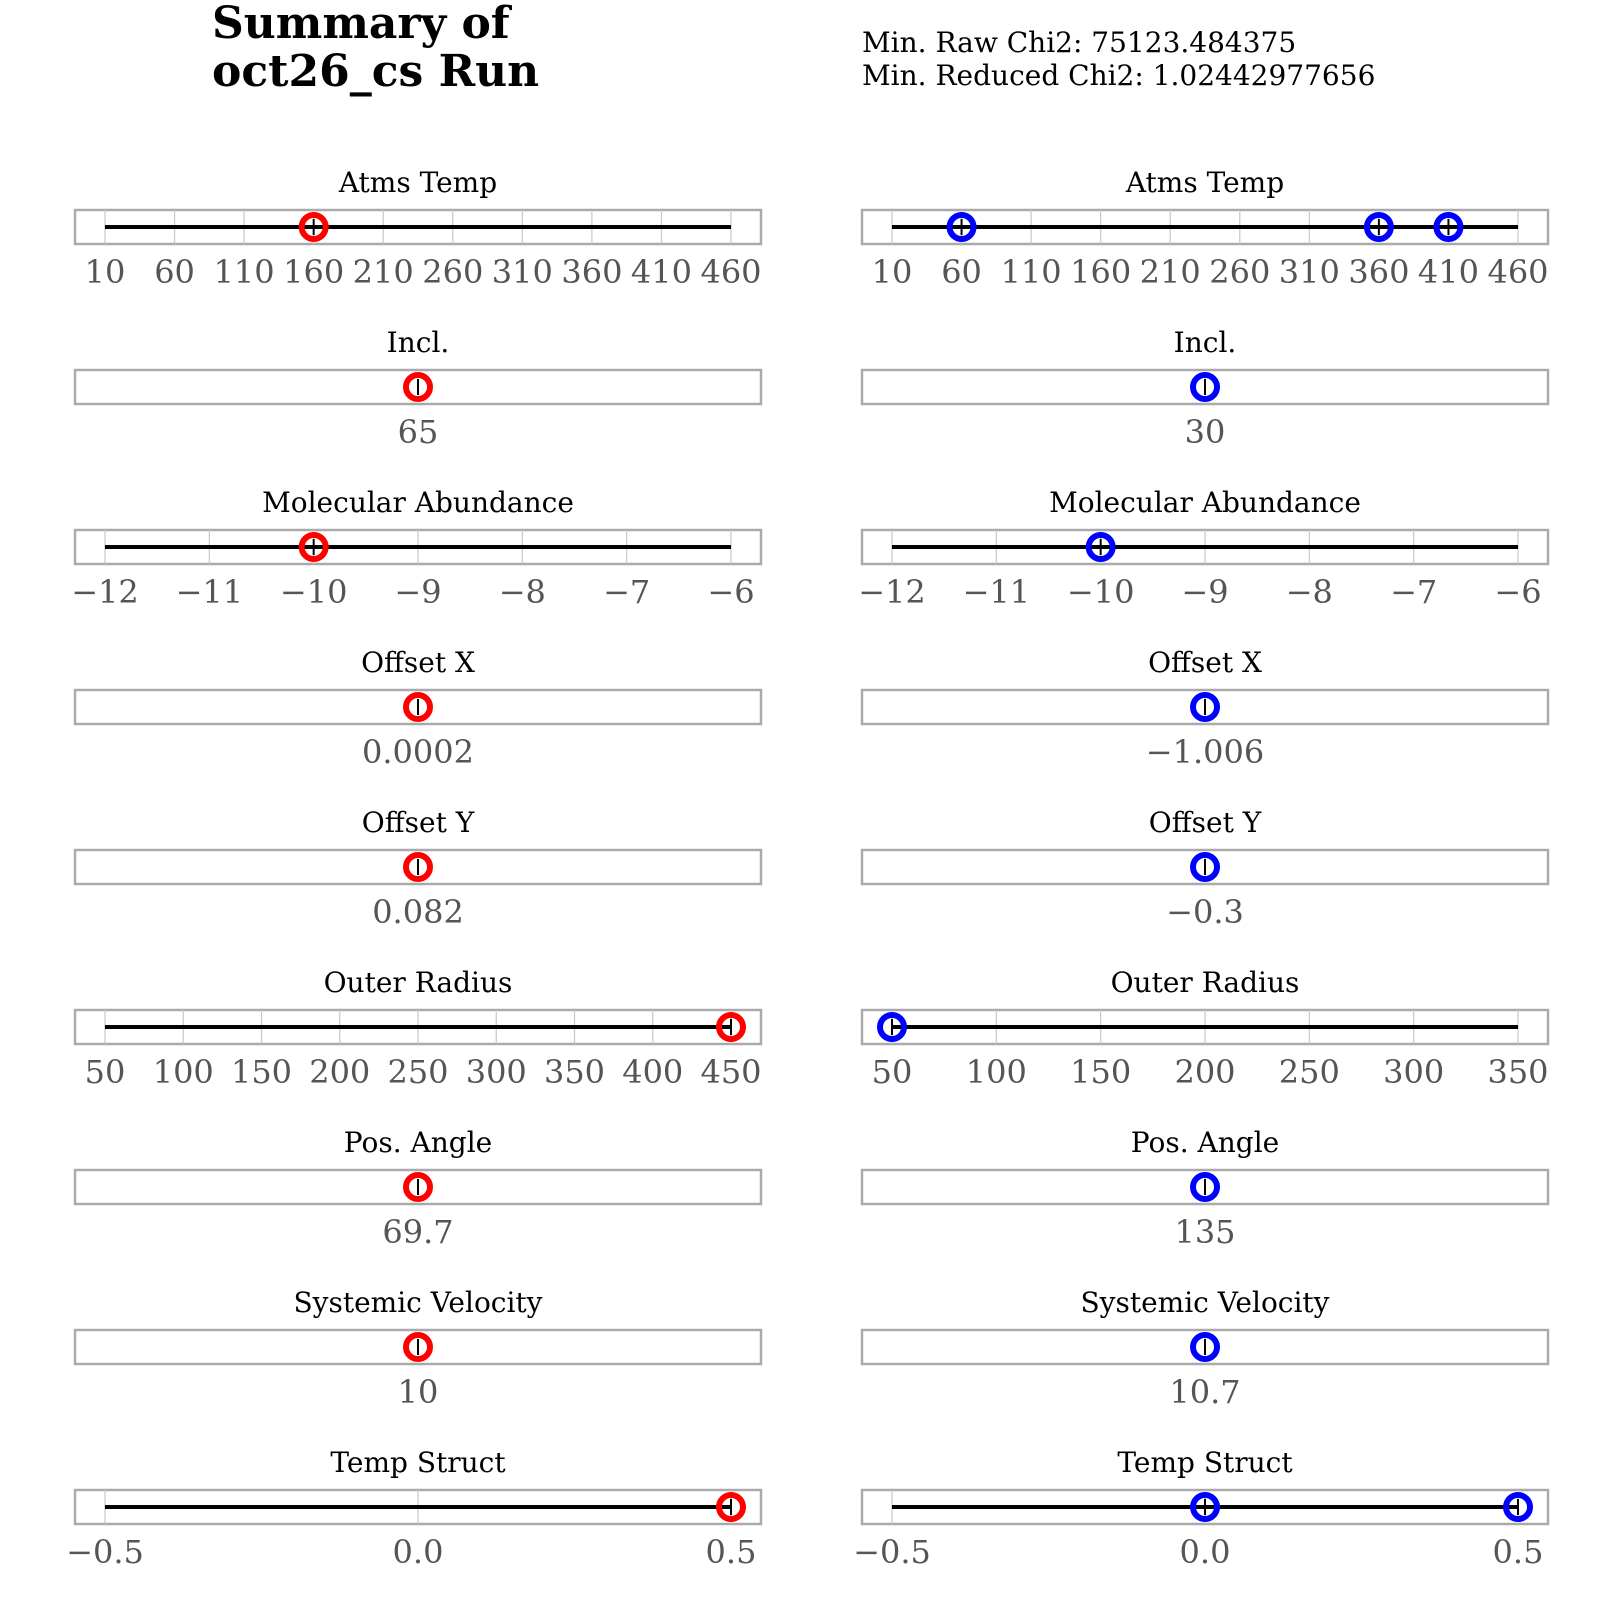 This screenshot has height=1600, width=1600. What do you see at coordinates (1239, 272) in the screenshot?
I see `right-atms-temp-tick-label-5: 260` at bounding box center [1239, 272].